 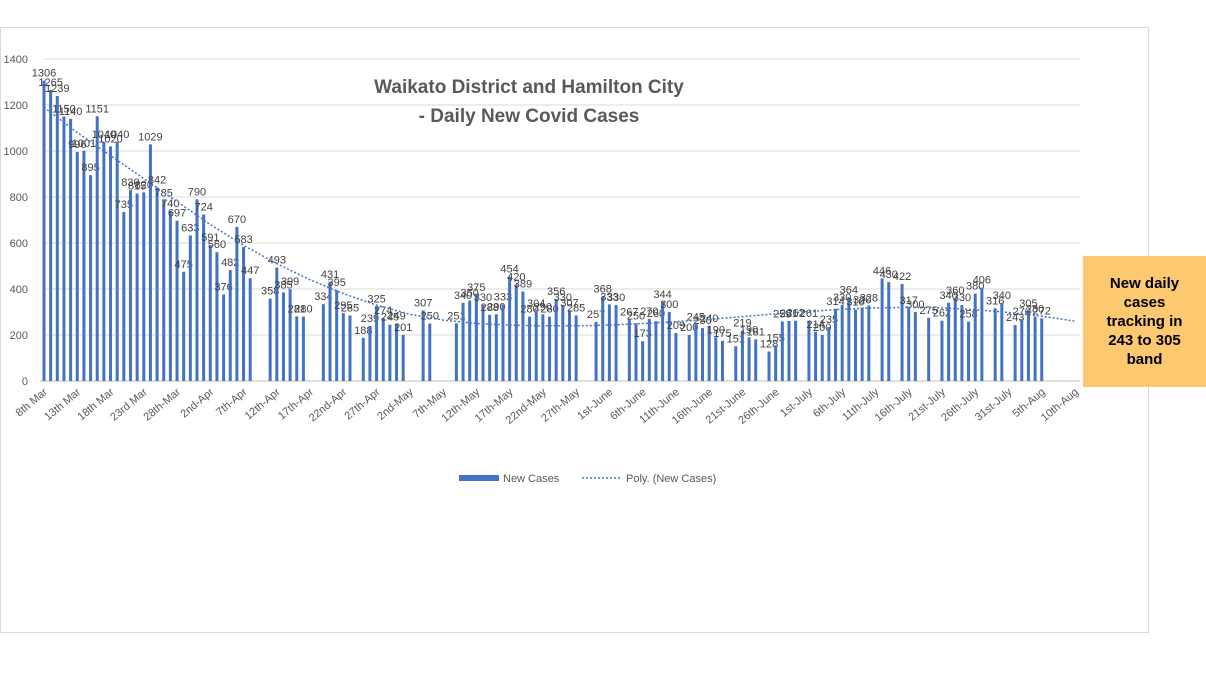 What do you see at coordinates (769, 345) in the screenshot?
I see `data-label: 128` at bounding box center [769, 345].